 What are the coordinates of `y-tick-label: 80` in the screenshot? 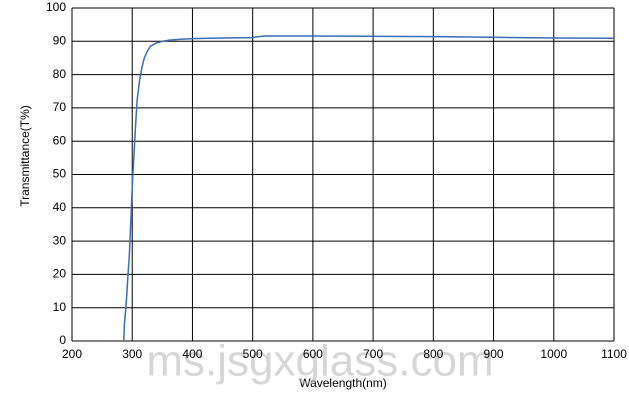 It's located at (60, 74).